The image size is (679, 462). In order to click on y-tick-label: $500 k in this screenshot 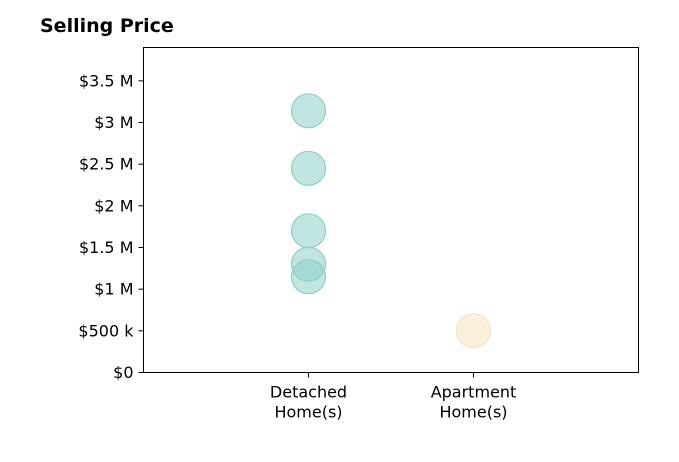, I will do `click(106, 330)`.